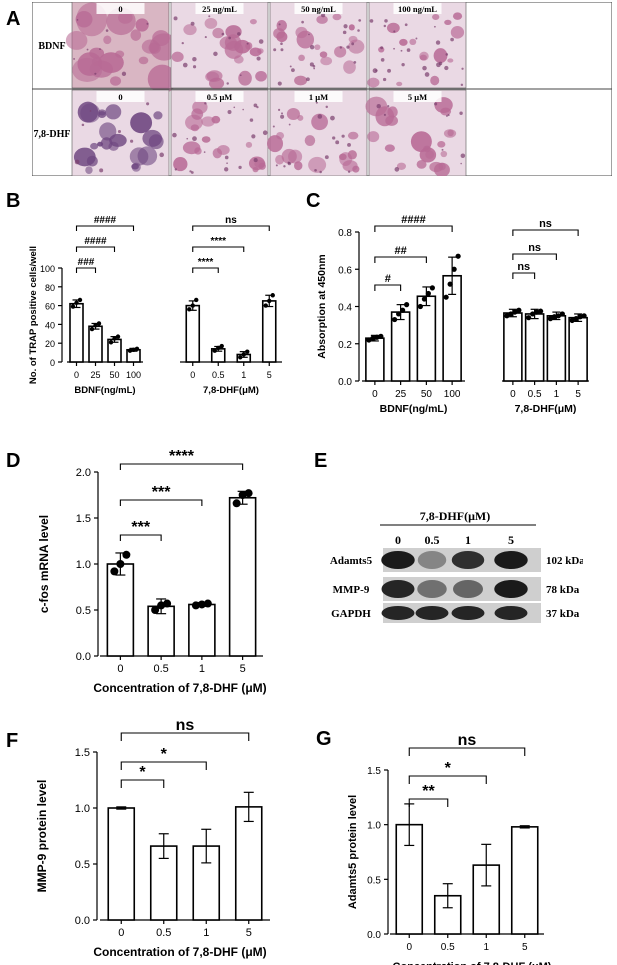 This screenshot has height=965, width=617. What do you see at coordinates (13, 201) in the screenshot?
I see `panel-letter-b: B` at bounding box center [13, 201].